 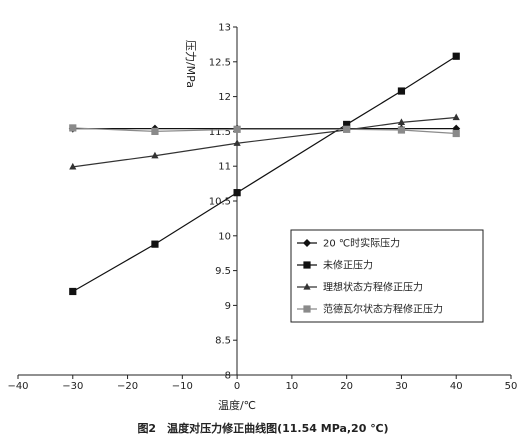 I want to click on y-tick-label: 8.5, so click(x=223, y=341).